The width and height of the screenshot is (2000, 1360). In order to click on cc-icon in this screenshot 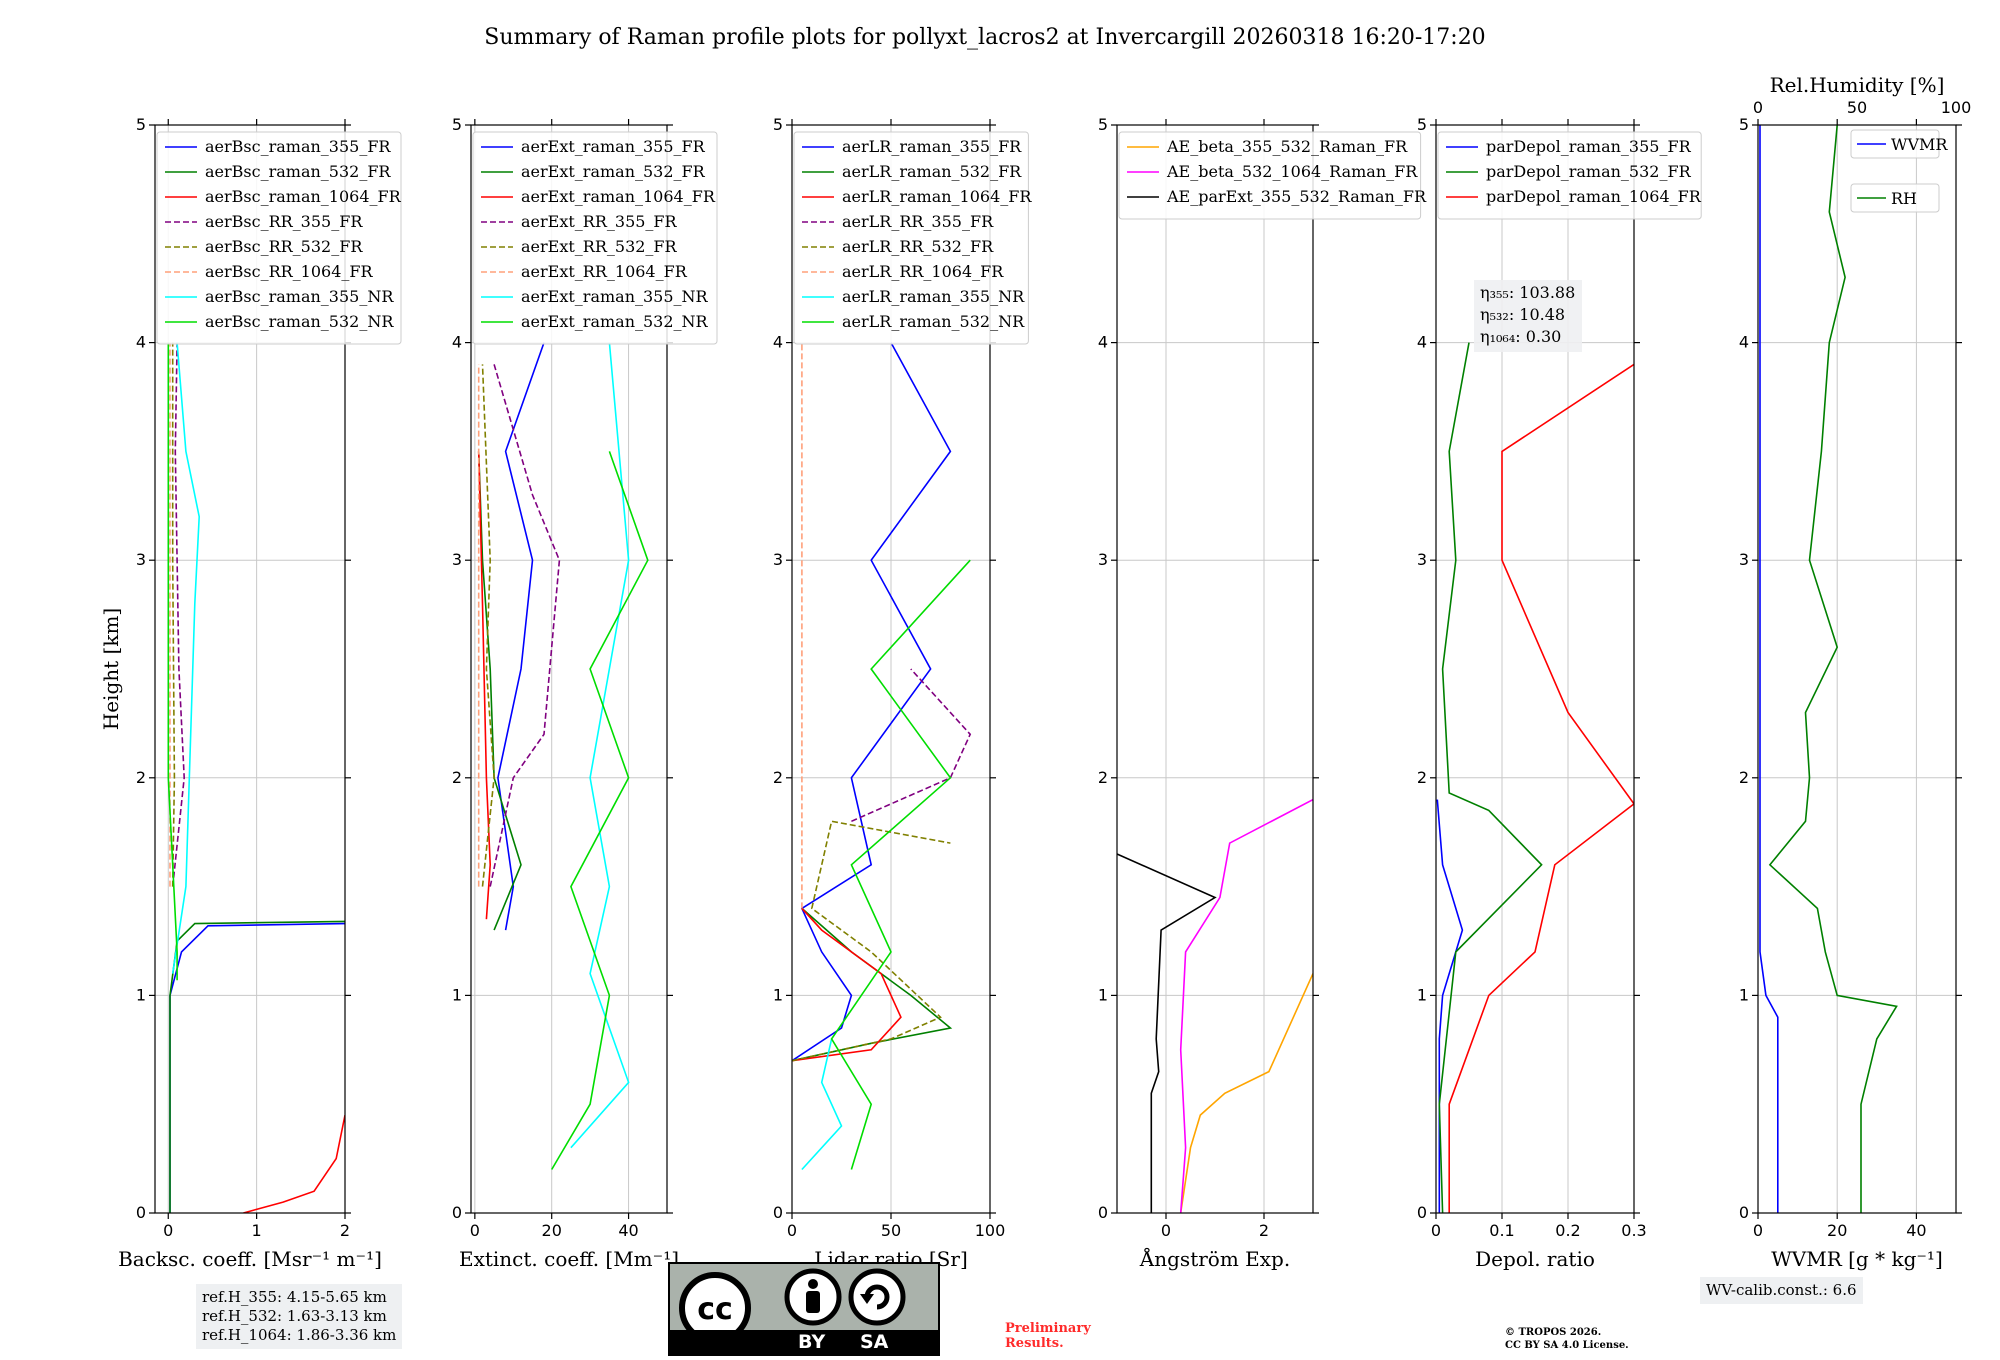, I will do `click(715, 1301)`.